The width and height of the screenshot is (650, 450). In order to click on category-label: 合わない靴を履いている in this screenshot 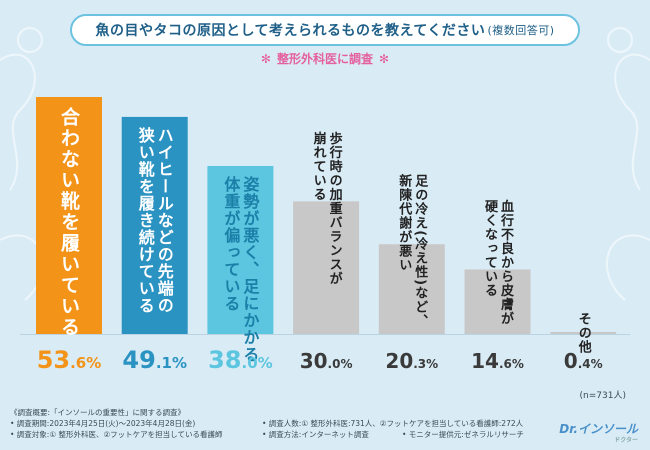, I will do `click(69, 222)`.